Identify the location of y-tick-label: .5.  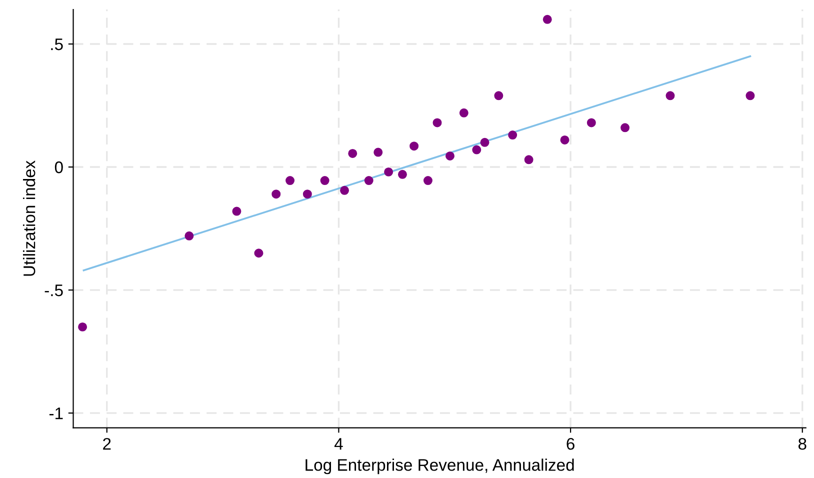
(57, 44).